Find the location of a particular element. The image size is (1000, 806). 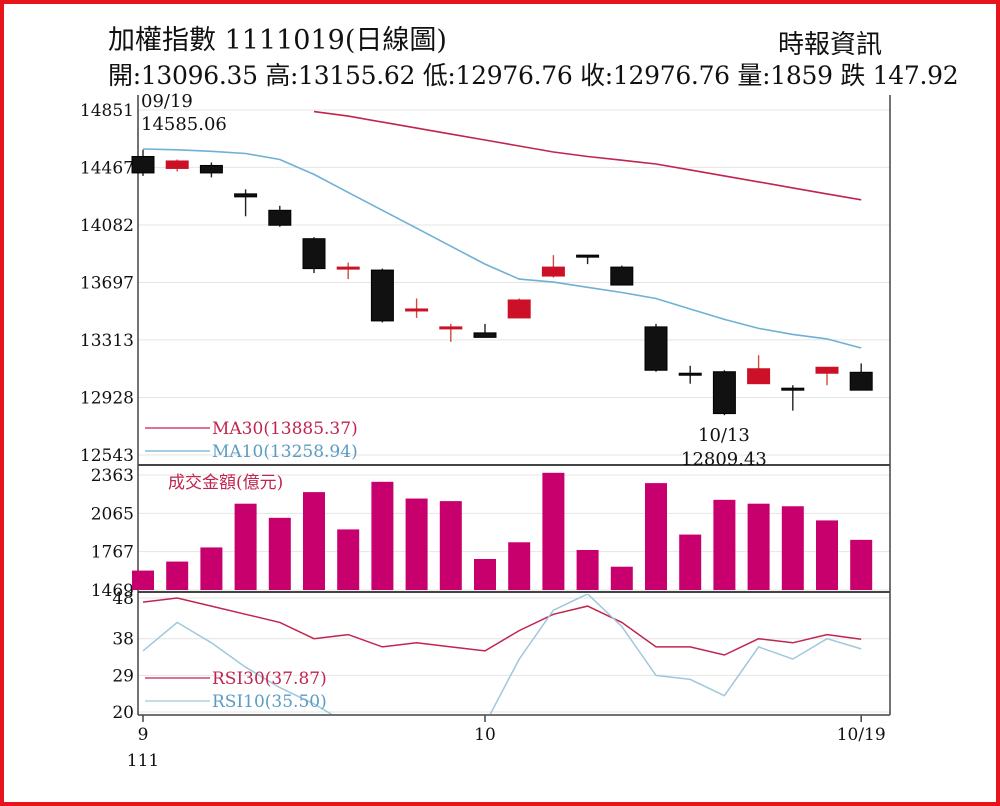

y-tick-label: 20 is located at coordinates (123, 713).